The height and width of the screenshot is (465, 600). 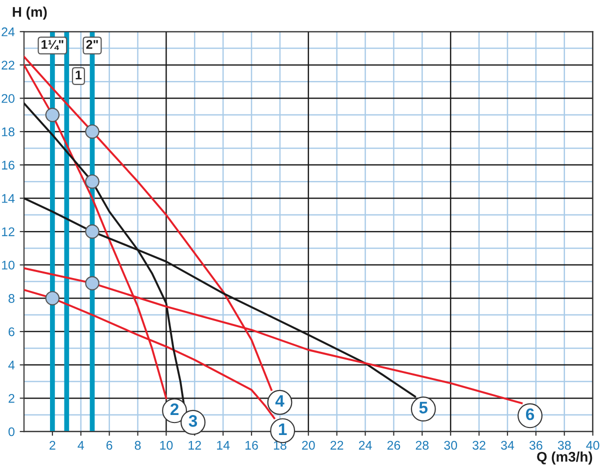 I want to click on y-tick-label: 8, so click(x=11, y=298).